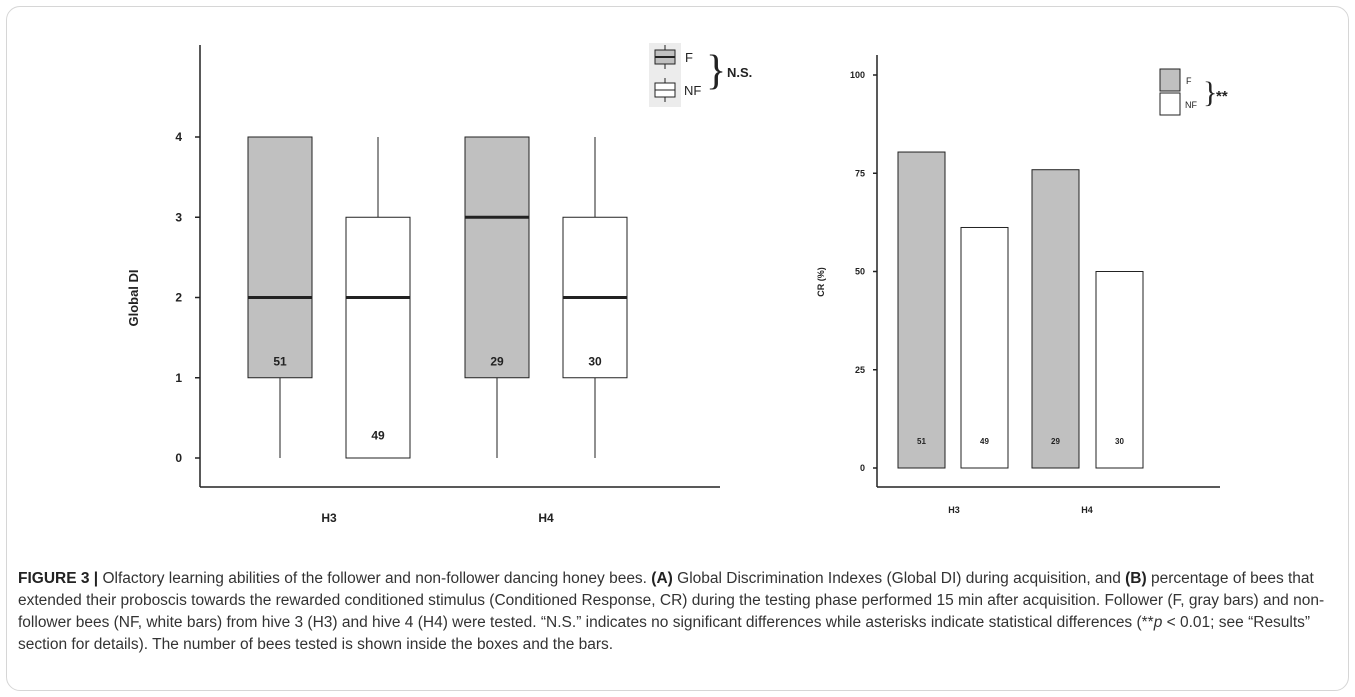 Image resolution: width=1355 pixels, height=697 pixels. Describe the element at coordinates (662, 578) in the screenshot. I see `caption-panel-a-ref: (A)` at that location.